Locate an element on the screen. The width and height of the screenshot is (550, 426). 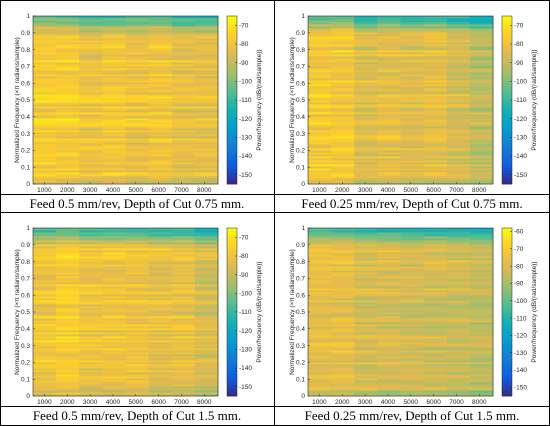
y-tick-label: 0.3 is located at coordinates (300, 134).